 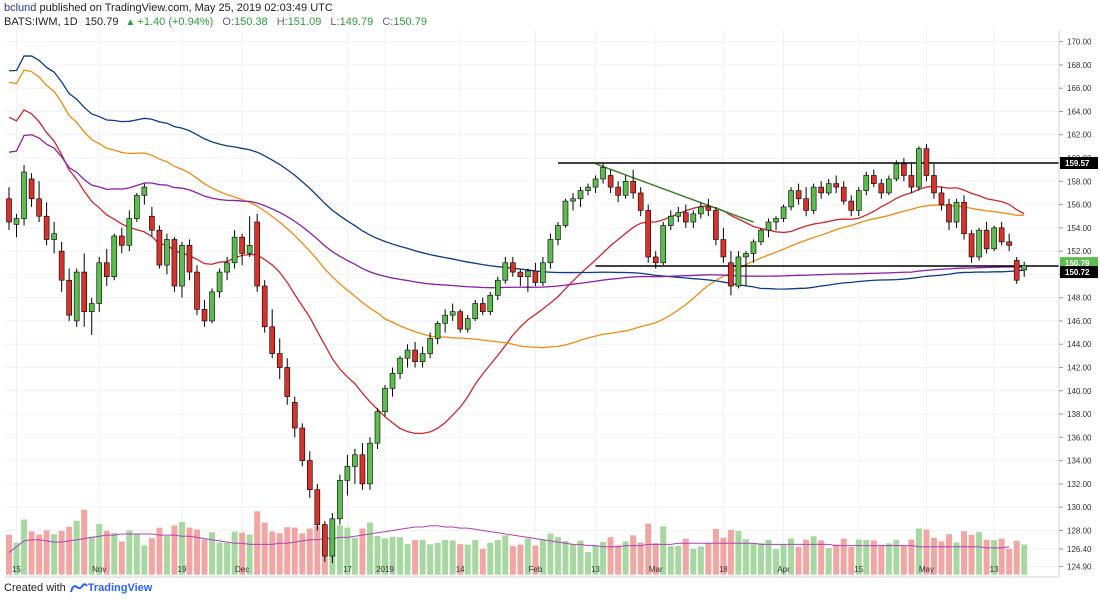 What do you see at coordinates (517, 542) in the screenshot?
I see `volume-bars` at bounding box center [517, 542].